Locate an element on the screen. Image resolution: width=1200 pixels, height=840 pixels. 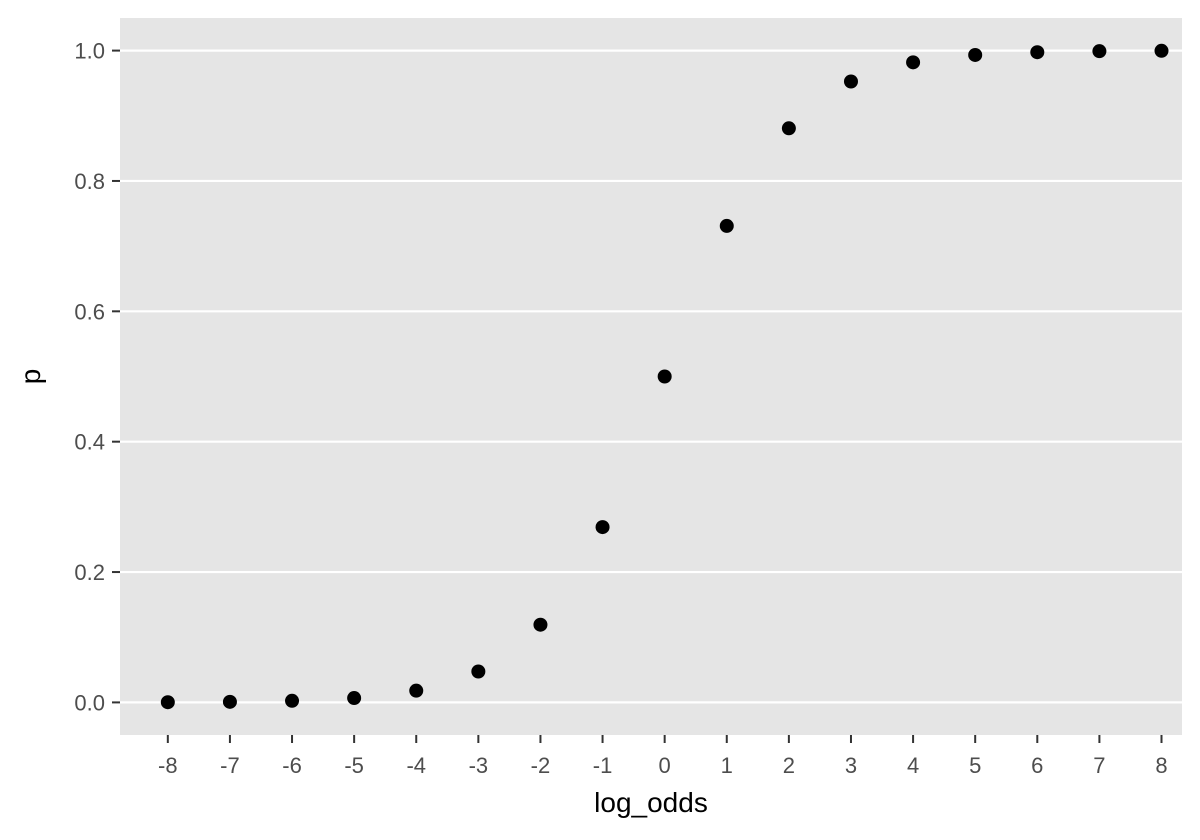
y-axis: 0.0 0.2 0.4 0.6 0.8 1.0 is located at coordinates (97, 377).